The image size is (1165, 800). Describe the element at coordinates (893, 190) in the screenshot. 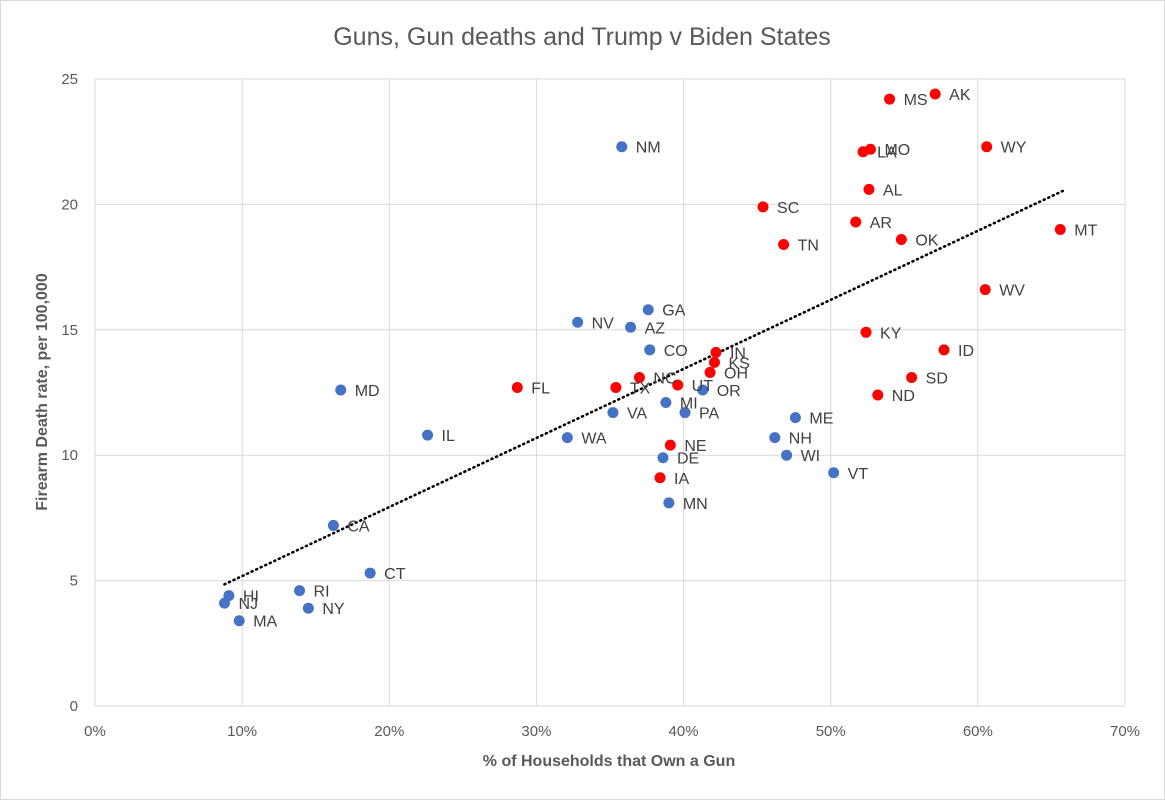

I see `data-label-al: AL` at that location.